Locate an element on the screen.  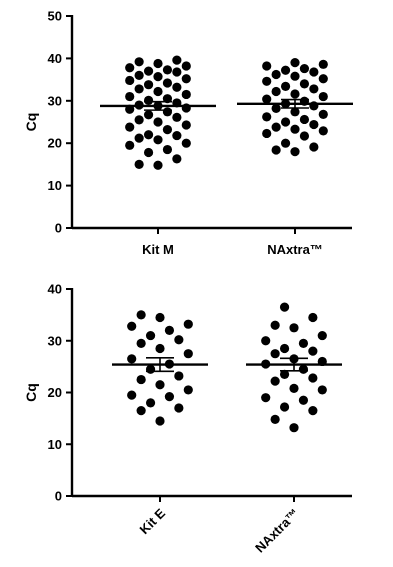
y-tick-label: 0 is located at coordinates (58, 228).